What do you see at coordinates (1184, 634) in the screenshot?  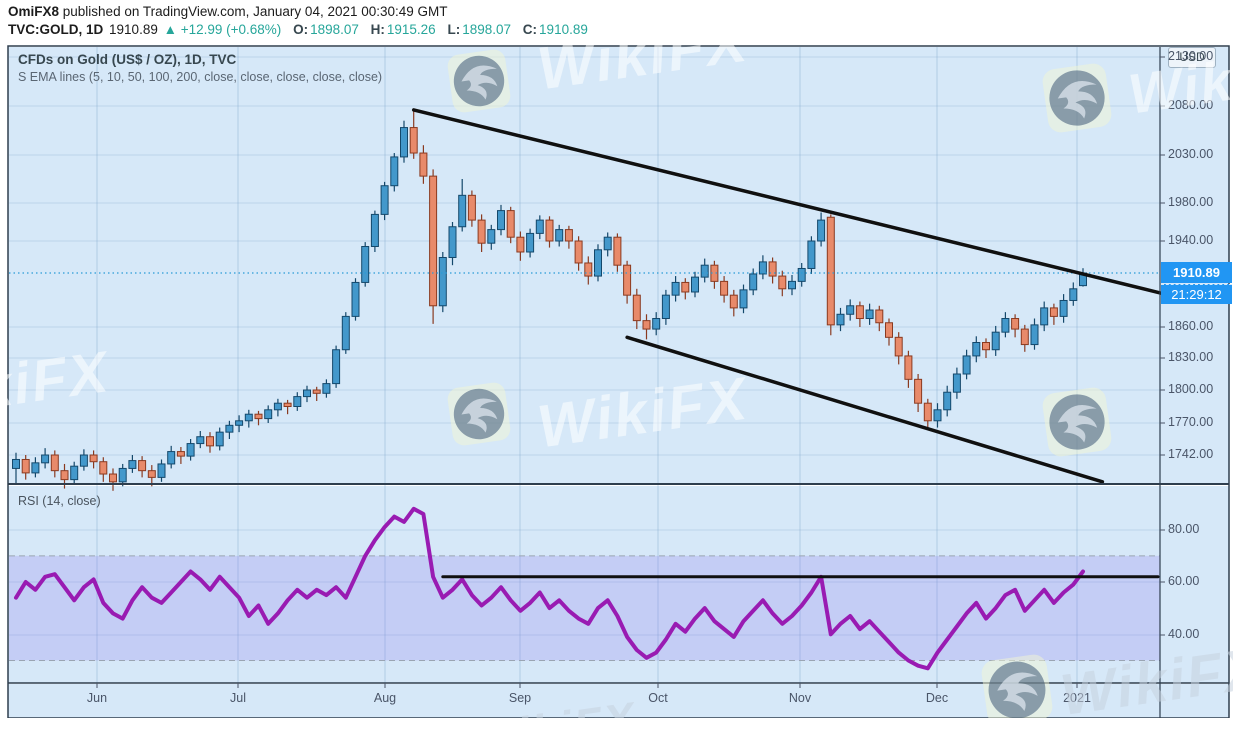 I see `rsi-tick-label: 40.00` at bounding box center [1184, 634].